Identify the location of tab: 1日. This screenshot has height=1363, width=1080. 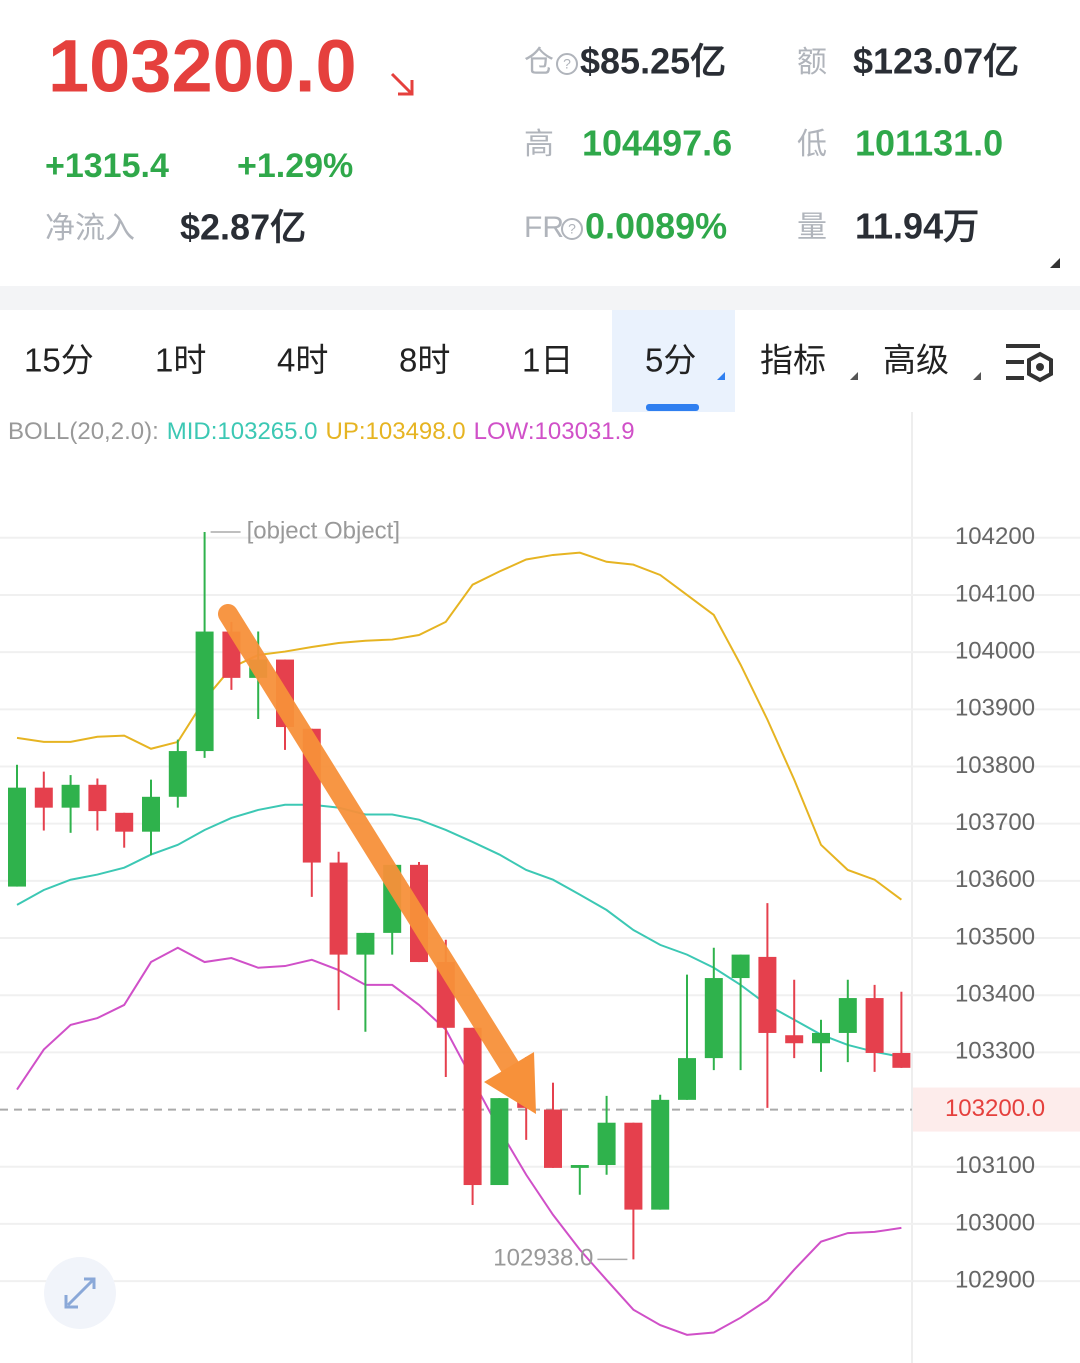
(547, 360).